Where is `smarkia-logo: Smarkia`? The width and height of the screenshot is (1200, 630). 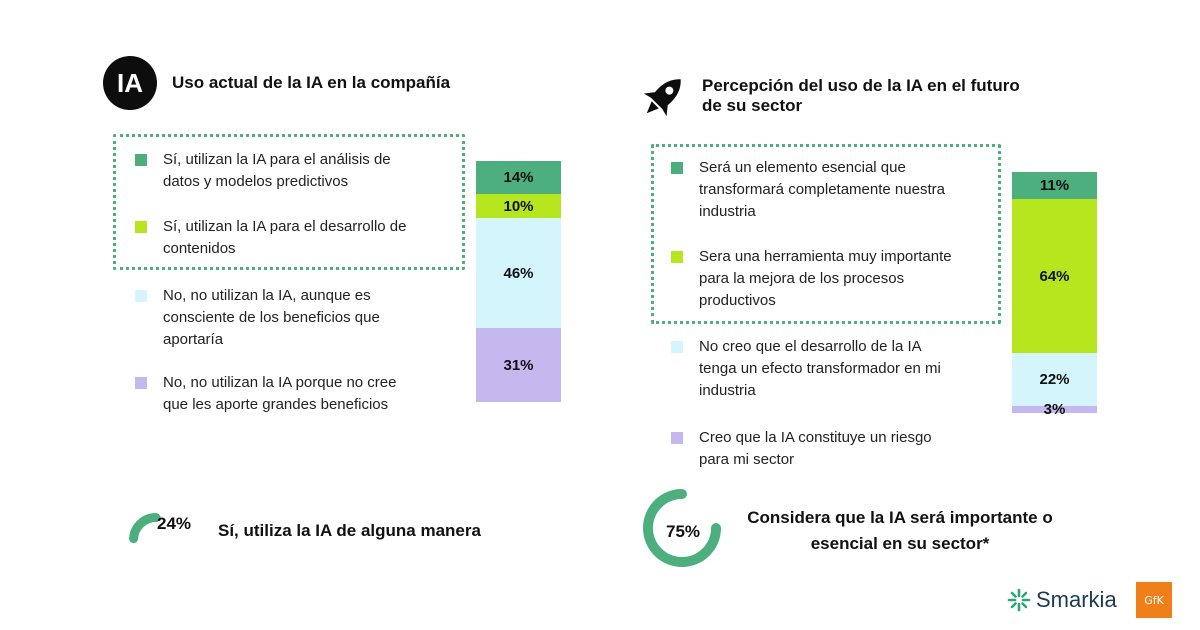 smarkia-logo: Smarkia is located at coordinates (1061, 600).